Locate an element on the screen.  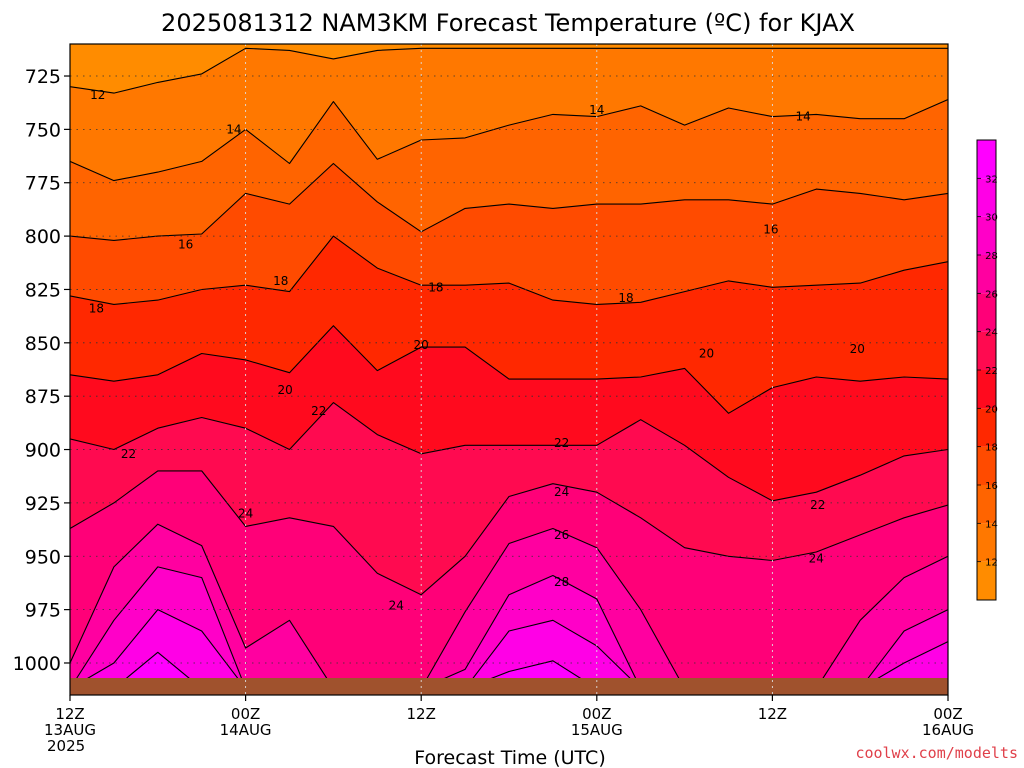
colorbar-tick-label: 32 is located at coordinates (991, 179).